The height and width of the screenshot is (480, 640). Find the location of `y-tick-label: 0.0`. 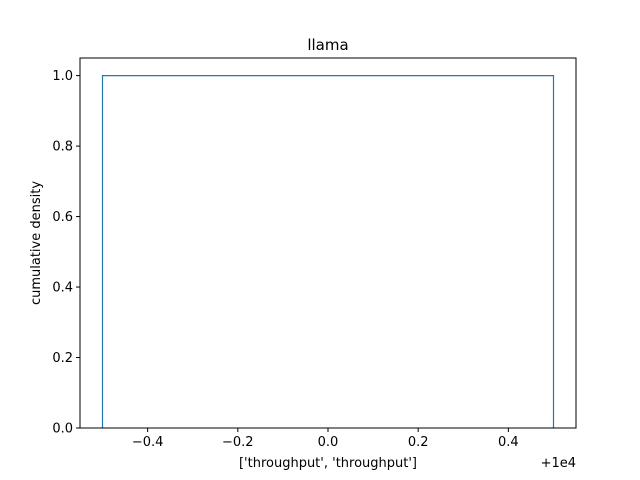

y-tick-label: 0.0 is located at coordinates (62, 429).